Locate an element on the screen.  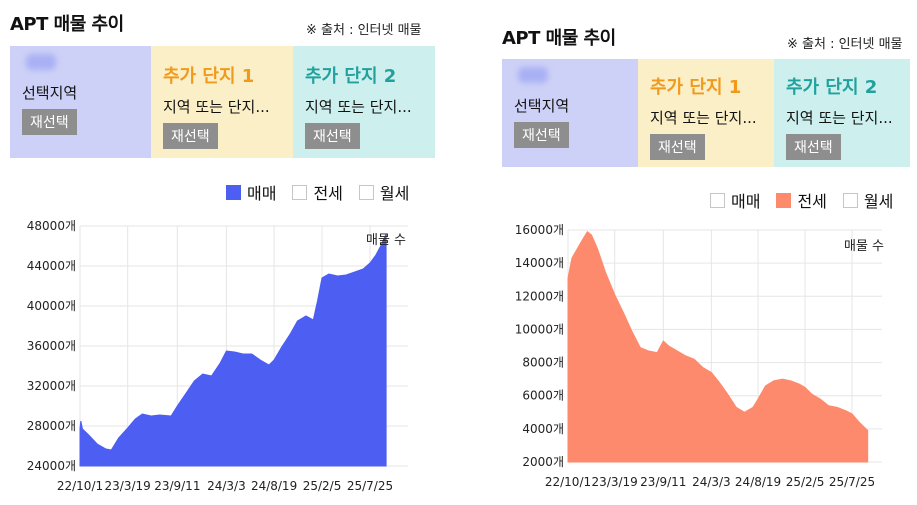
y-tick-label: 16000개 is located at coordinates (539, 230).